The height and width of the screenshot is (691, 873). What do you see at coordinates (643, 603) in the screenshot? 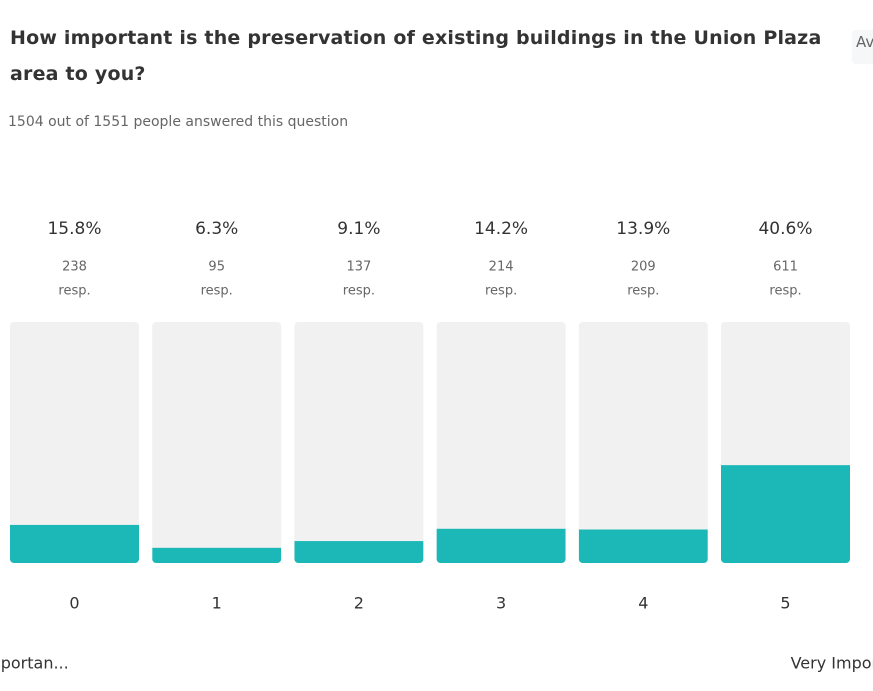
I see `category-label: 4` at bounding box center [643, 603].